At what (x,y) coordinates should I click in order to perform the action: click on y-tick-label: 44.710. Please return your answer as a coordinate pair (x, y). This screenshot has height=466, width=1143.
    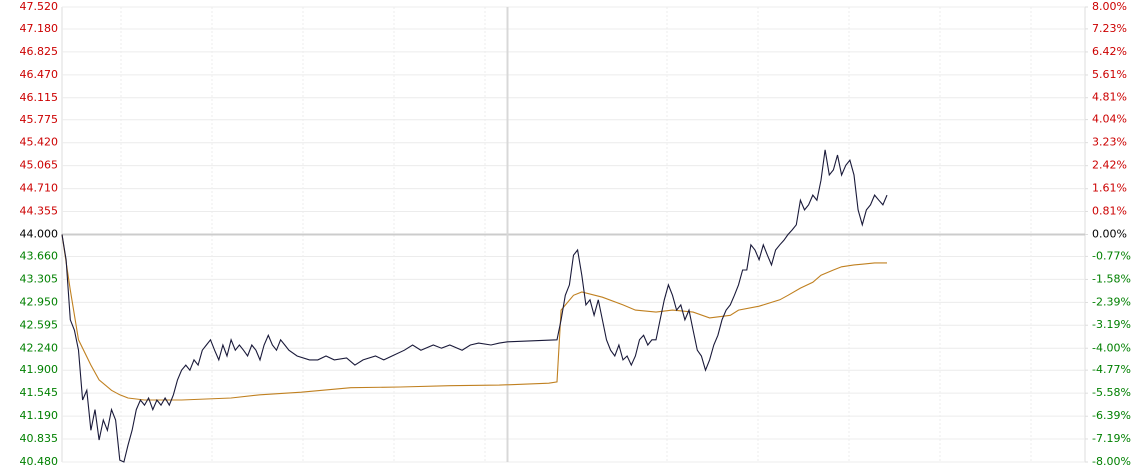
    Looking at the image, I should click on (39, 188).